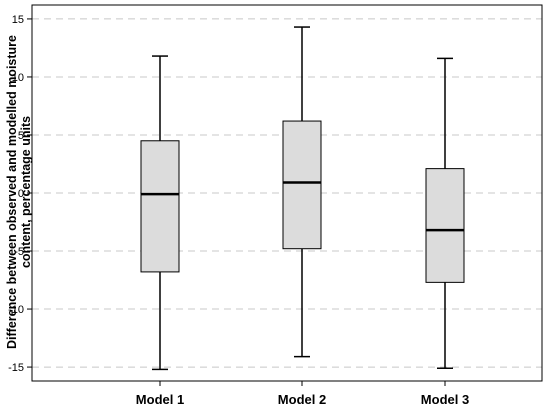 This screenshot has width=550, height=417. I want to click on y-axis: 15 10 5 0 -5 -10 -15, so click(20, 194).